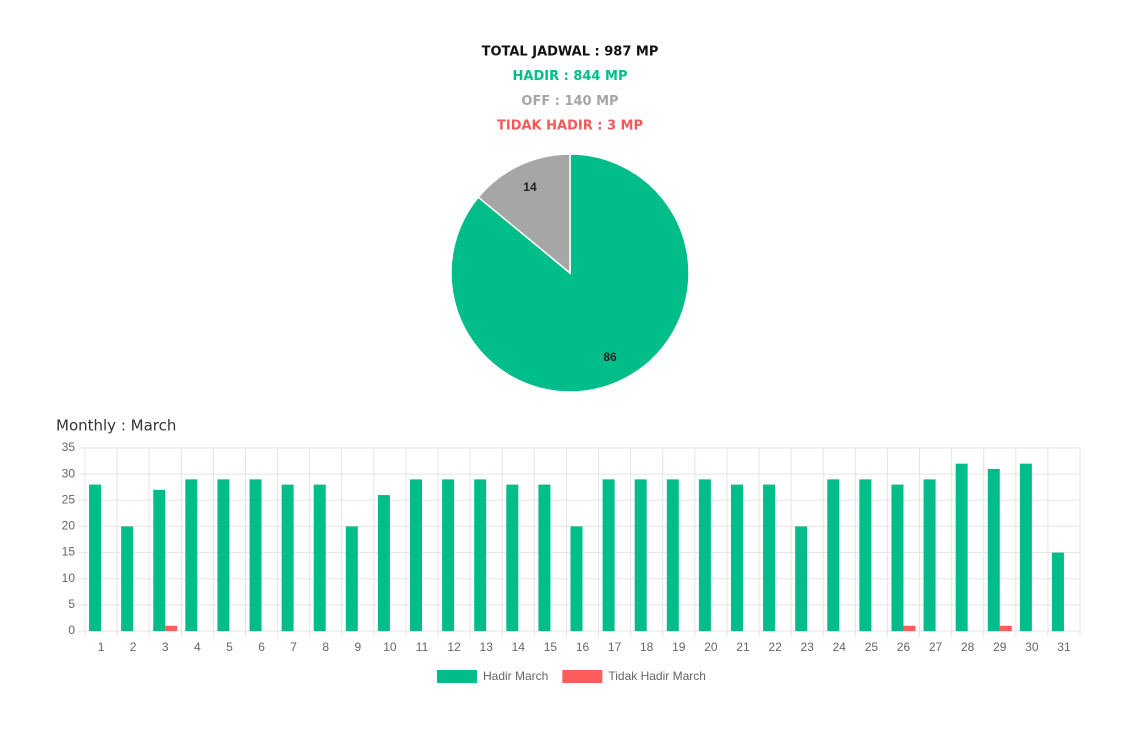  Describe the element at coordinates (743, 647) in the screenshot. I see `x-tick-label: 21` at that location.